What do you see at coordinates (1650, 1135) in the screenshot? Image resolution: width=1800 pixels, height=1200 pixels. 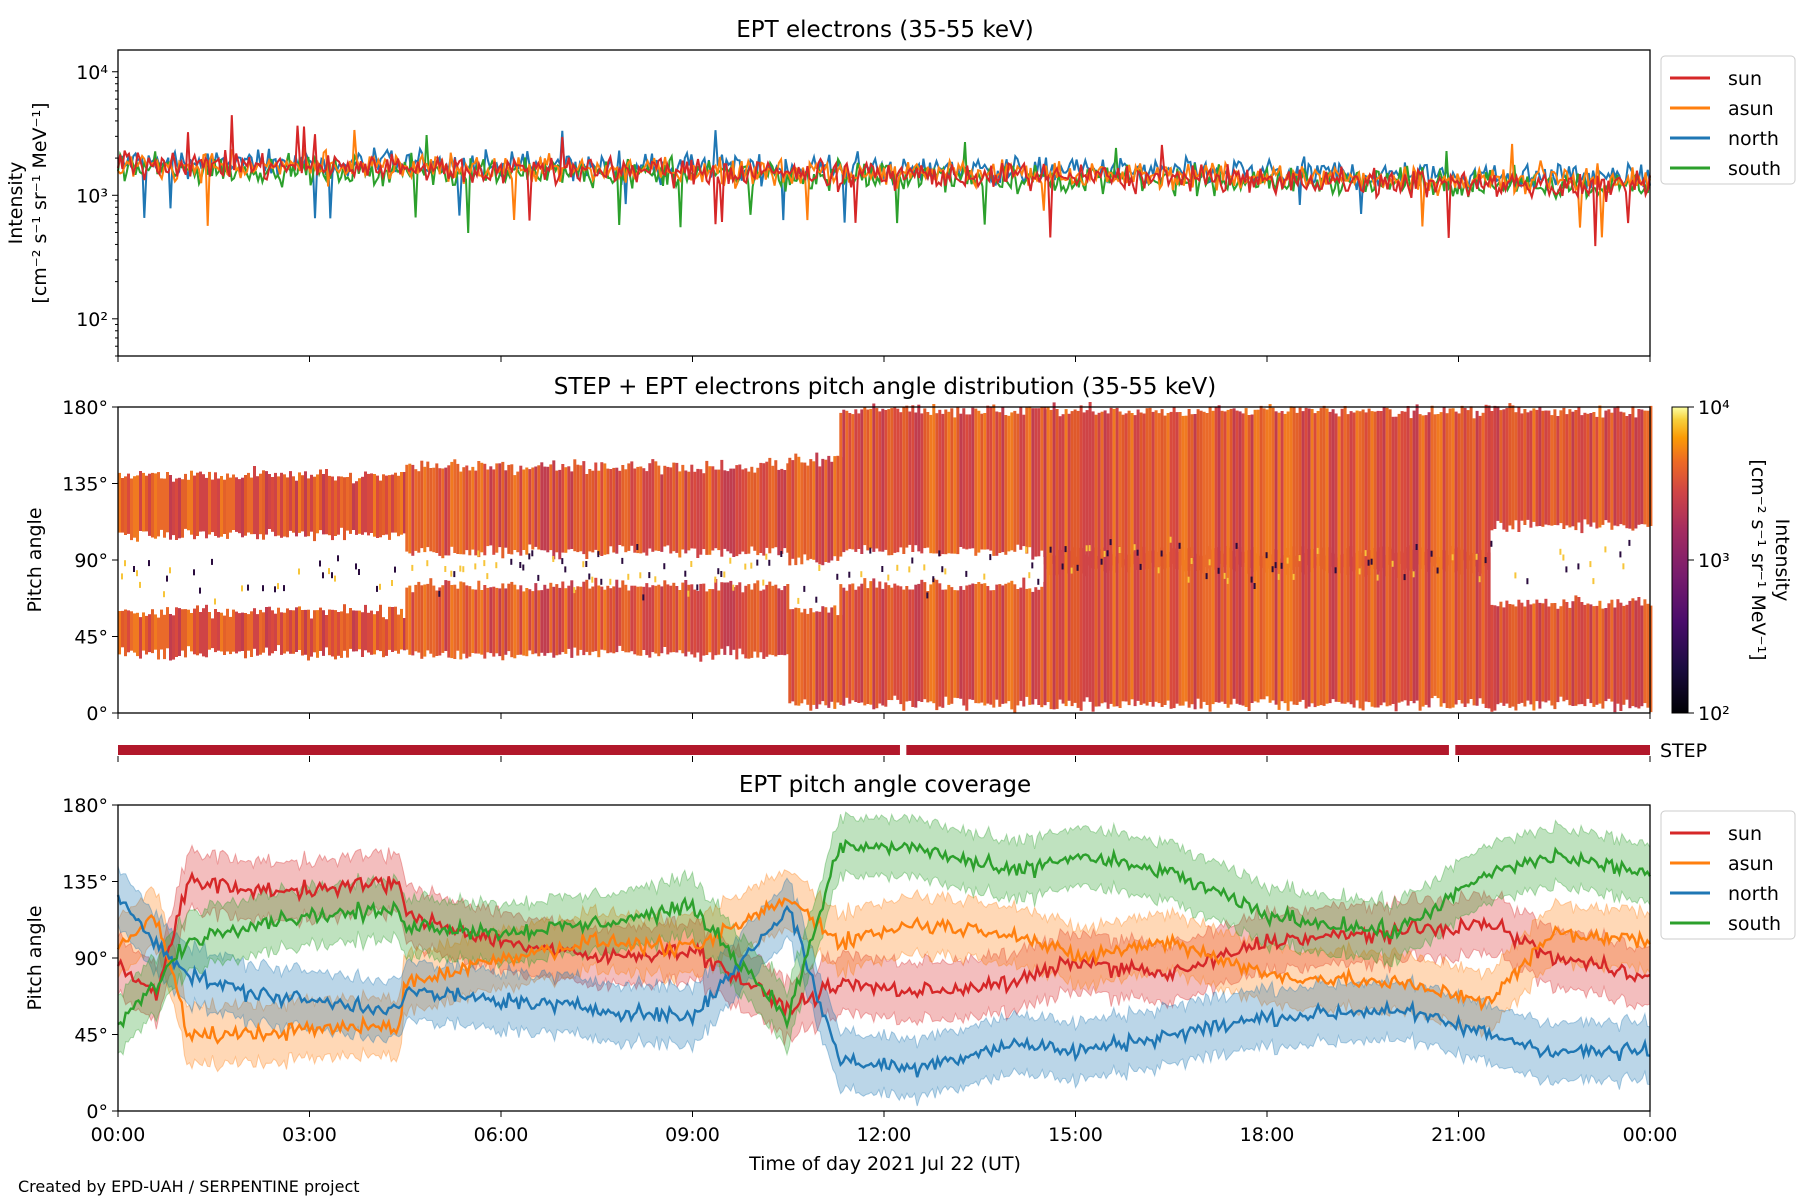 I see `x-tick-label: 00:00` at bounding box center [1650, 1135].